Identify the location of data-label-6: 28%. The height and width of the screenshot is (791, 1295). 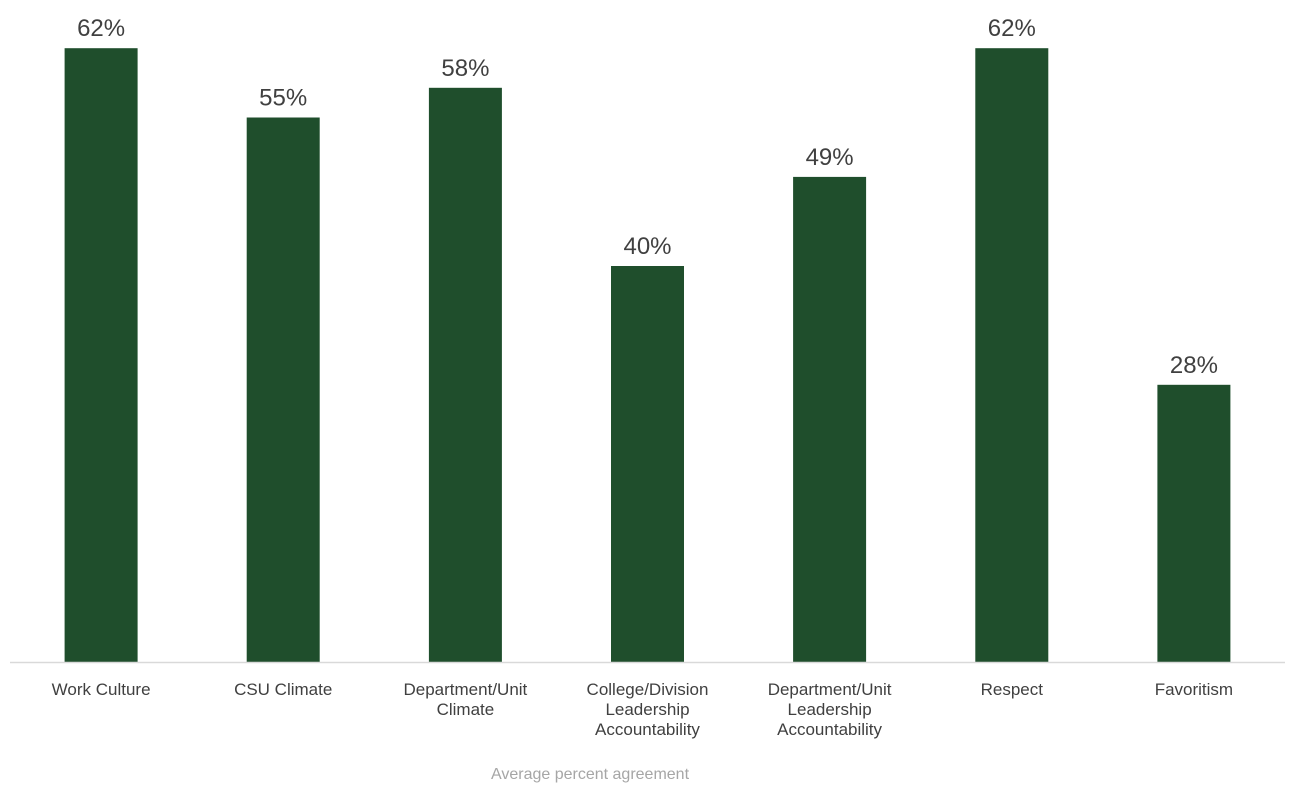
(1194, 365).